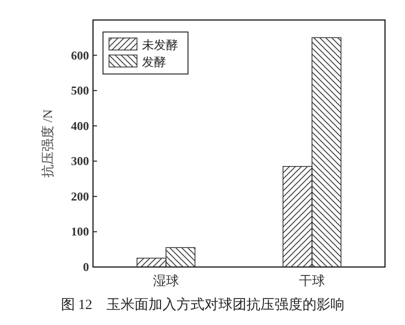 The image size is (405, 325). Describe the element at coordinates (80, 91) in the screenshot. I see `y-tick-label: 500` at that location.